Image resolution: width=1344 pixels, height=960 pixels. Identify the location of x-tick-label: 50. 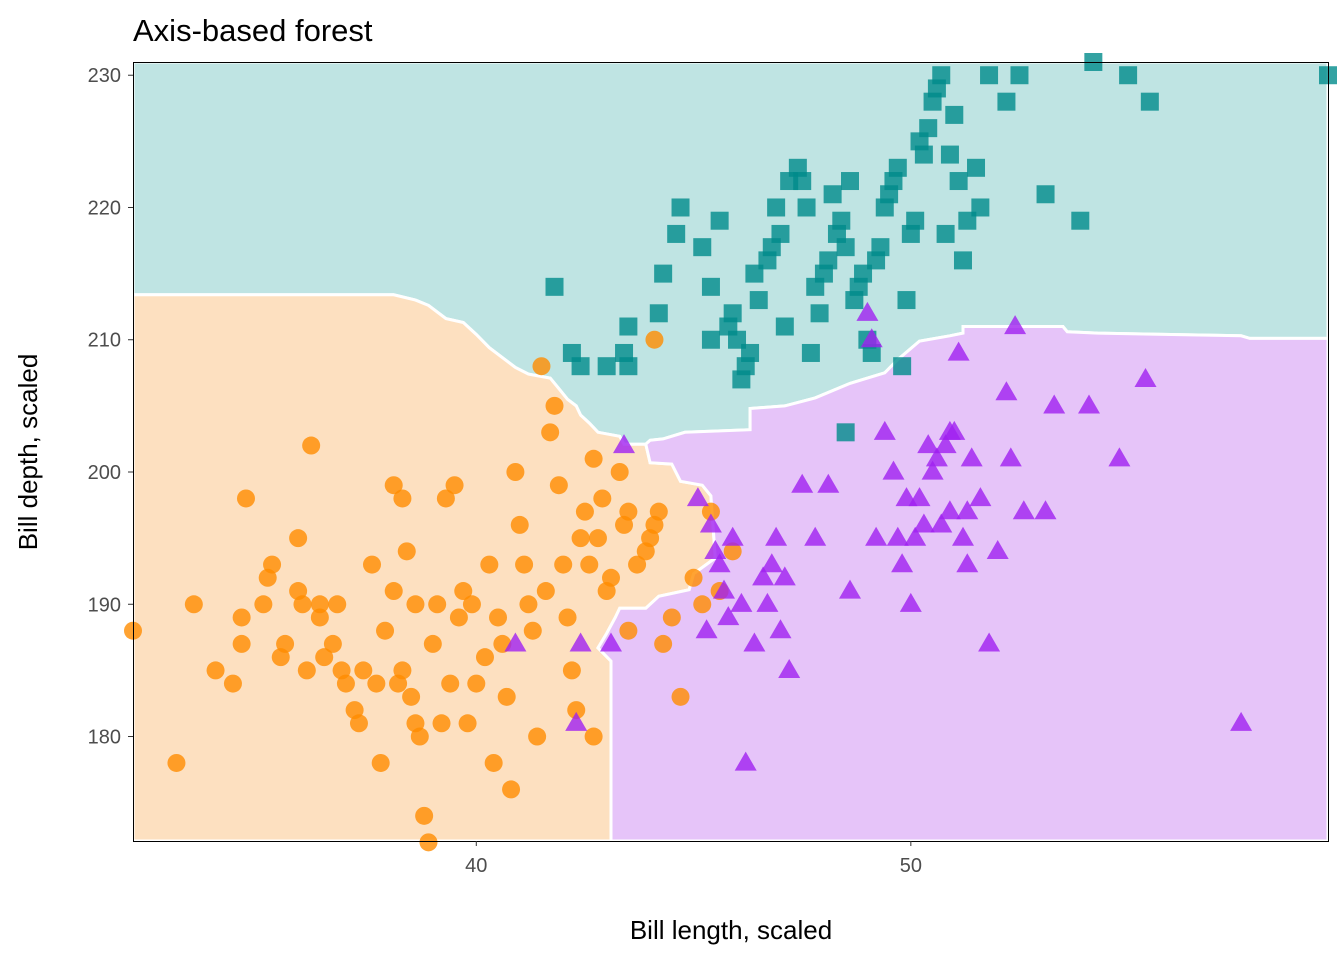
(911, 866).